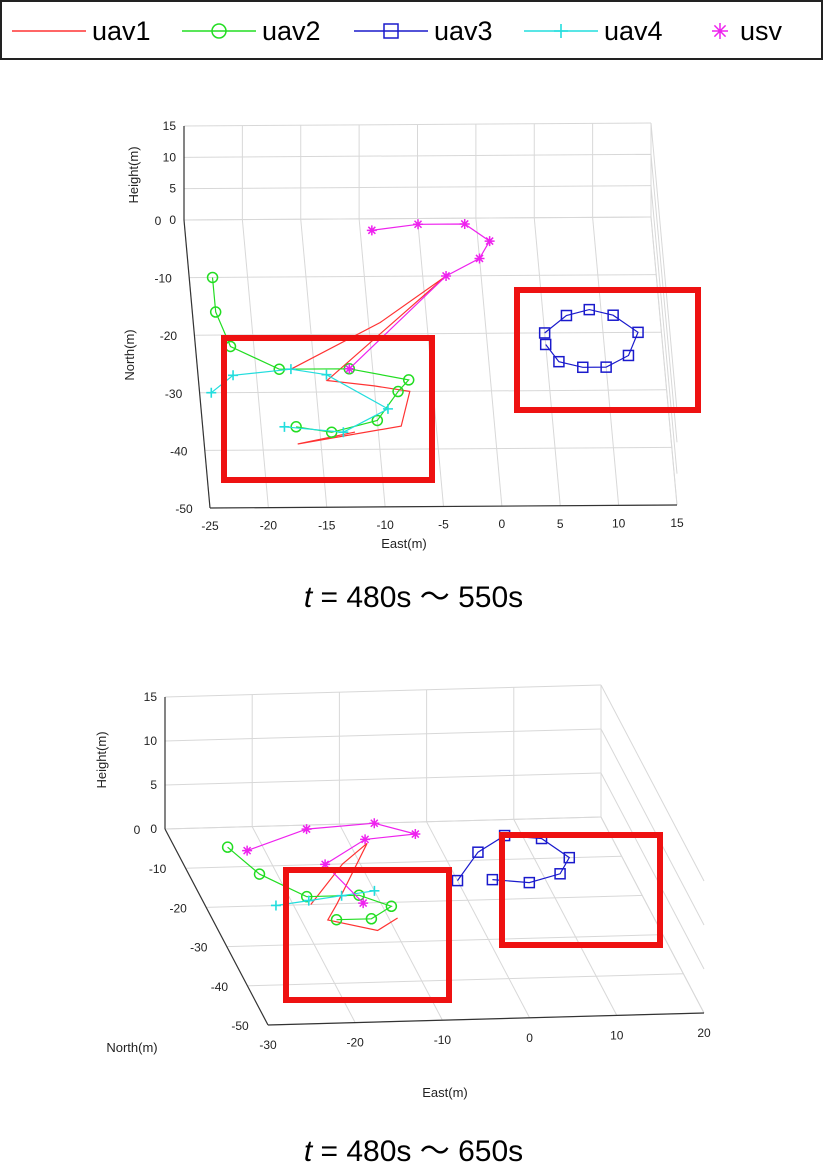 Image resolution: width=827 pixels, height=1170 pixels. What do you see at coordinates (385, 525) in the screenshot?
I see `x-tick-label: -10` at bounding box center [385, 525].